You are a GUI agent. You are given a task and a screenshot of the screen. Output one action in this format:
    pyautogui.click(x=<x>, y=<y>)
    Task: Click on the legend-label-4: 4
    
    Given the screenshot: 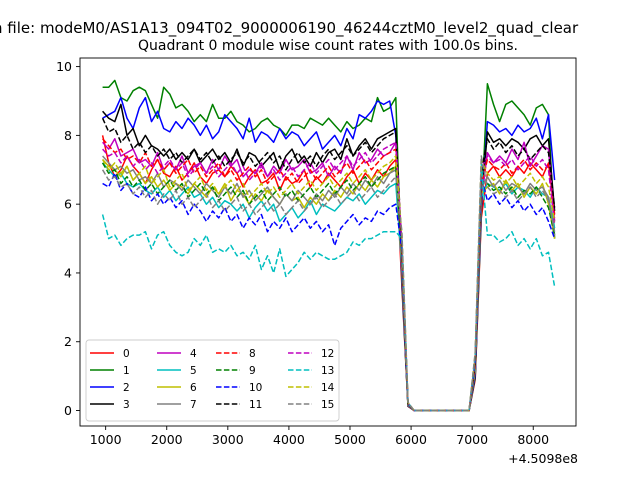 What is the action you would take?
    pyautogui.click(x=193, y=354)
    